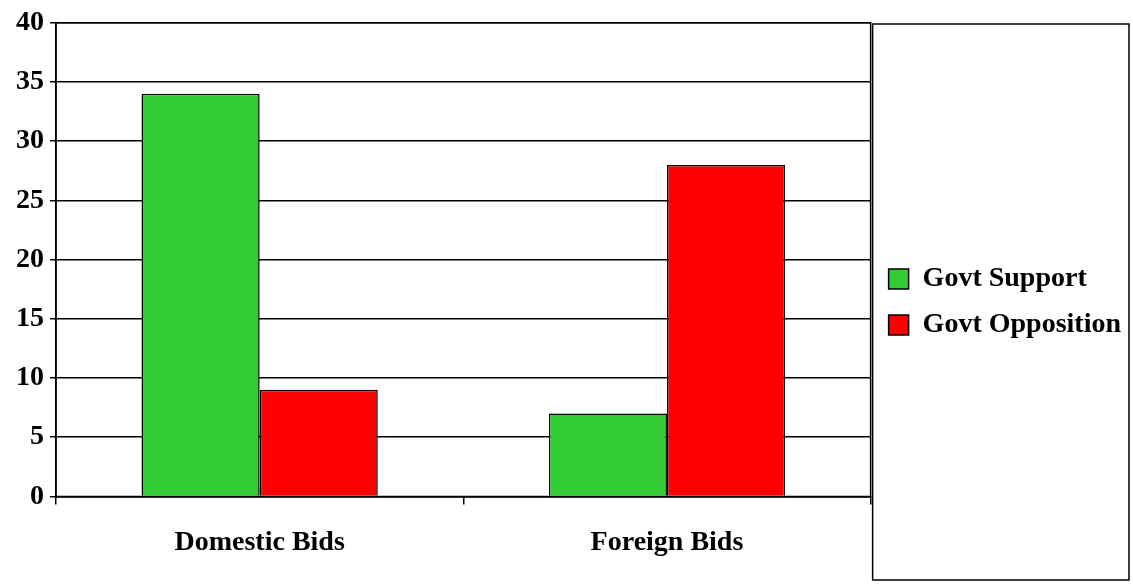 Image resolution: width=1133 pixels, height=588 pixels. I want to click on legend-label: Govt Opposition, so click(1022, 323).